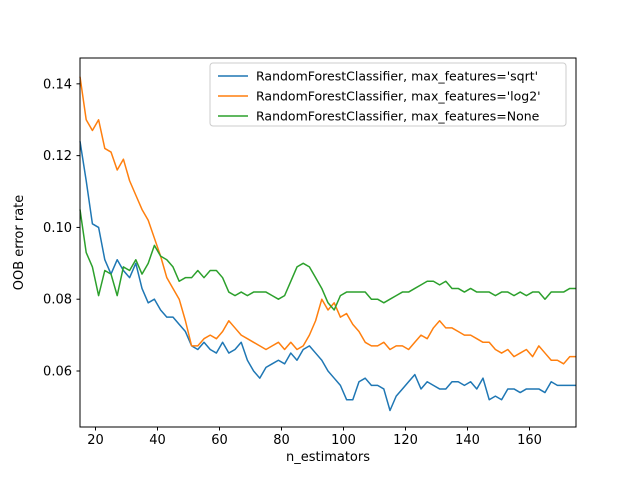 The width and height of the screenshot is (640, 484). I want to click on tick-label: 40, so click(157, 440).